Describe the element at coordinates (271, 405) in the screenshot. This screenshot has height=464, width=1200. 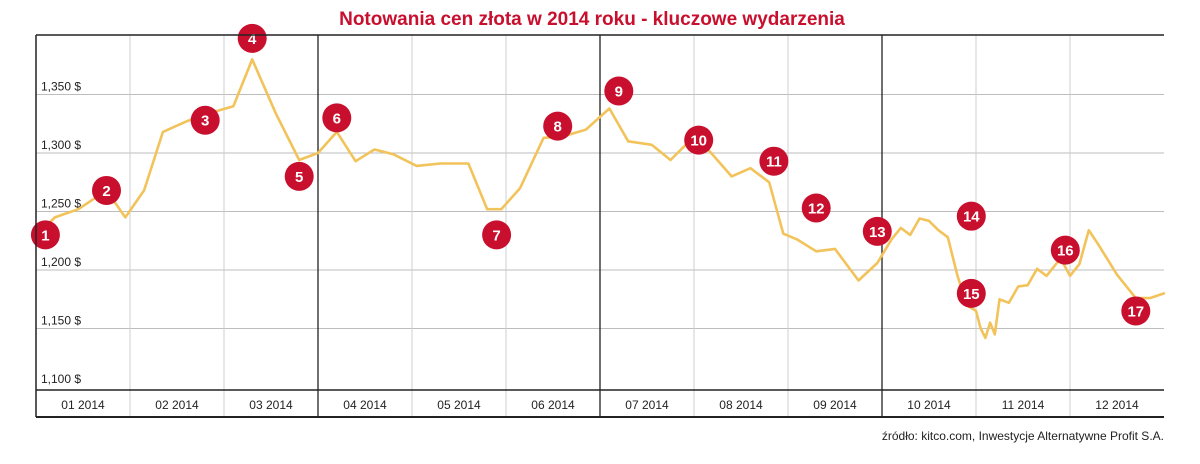
I see `x-tick-label: 03 2014` at that location.